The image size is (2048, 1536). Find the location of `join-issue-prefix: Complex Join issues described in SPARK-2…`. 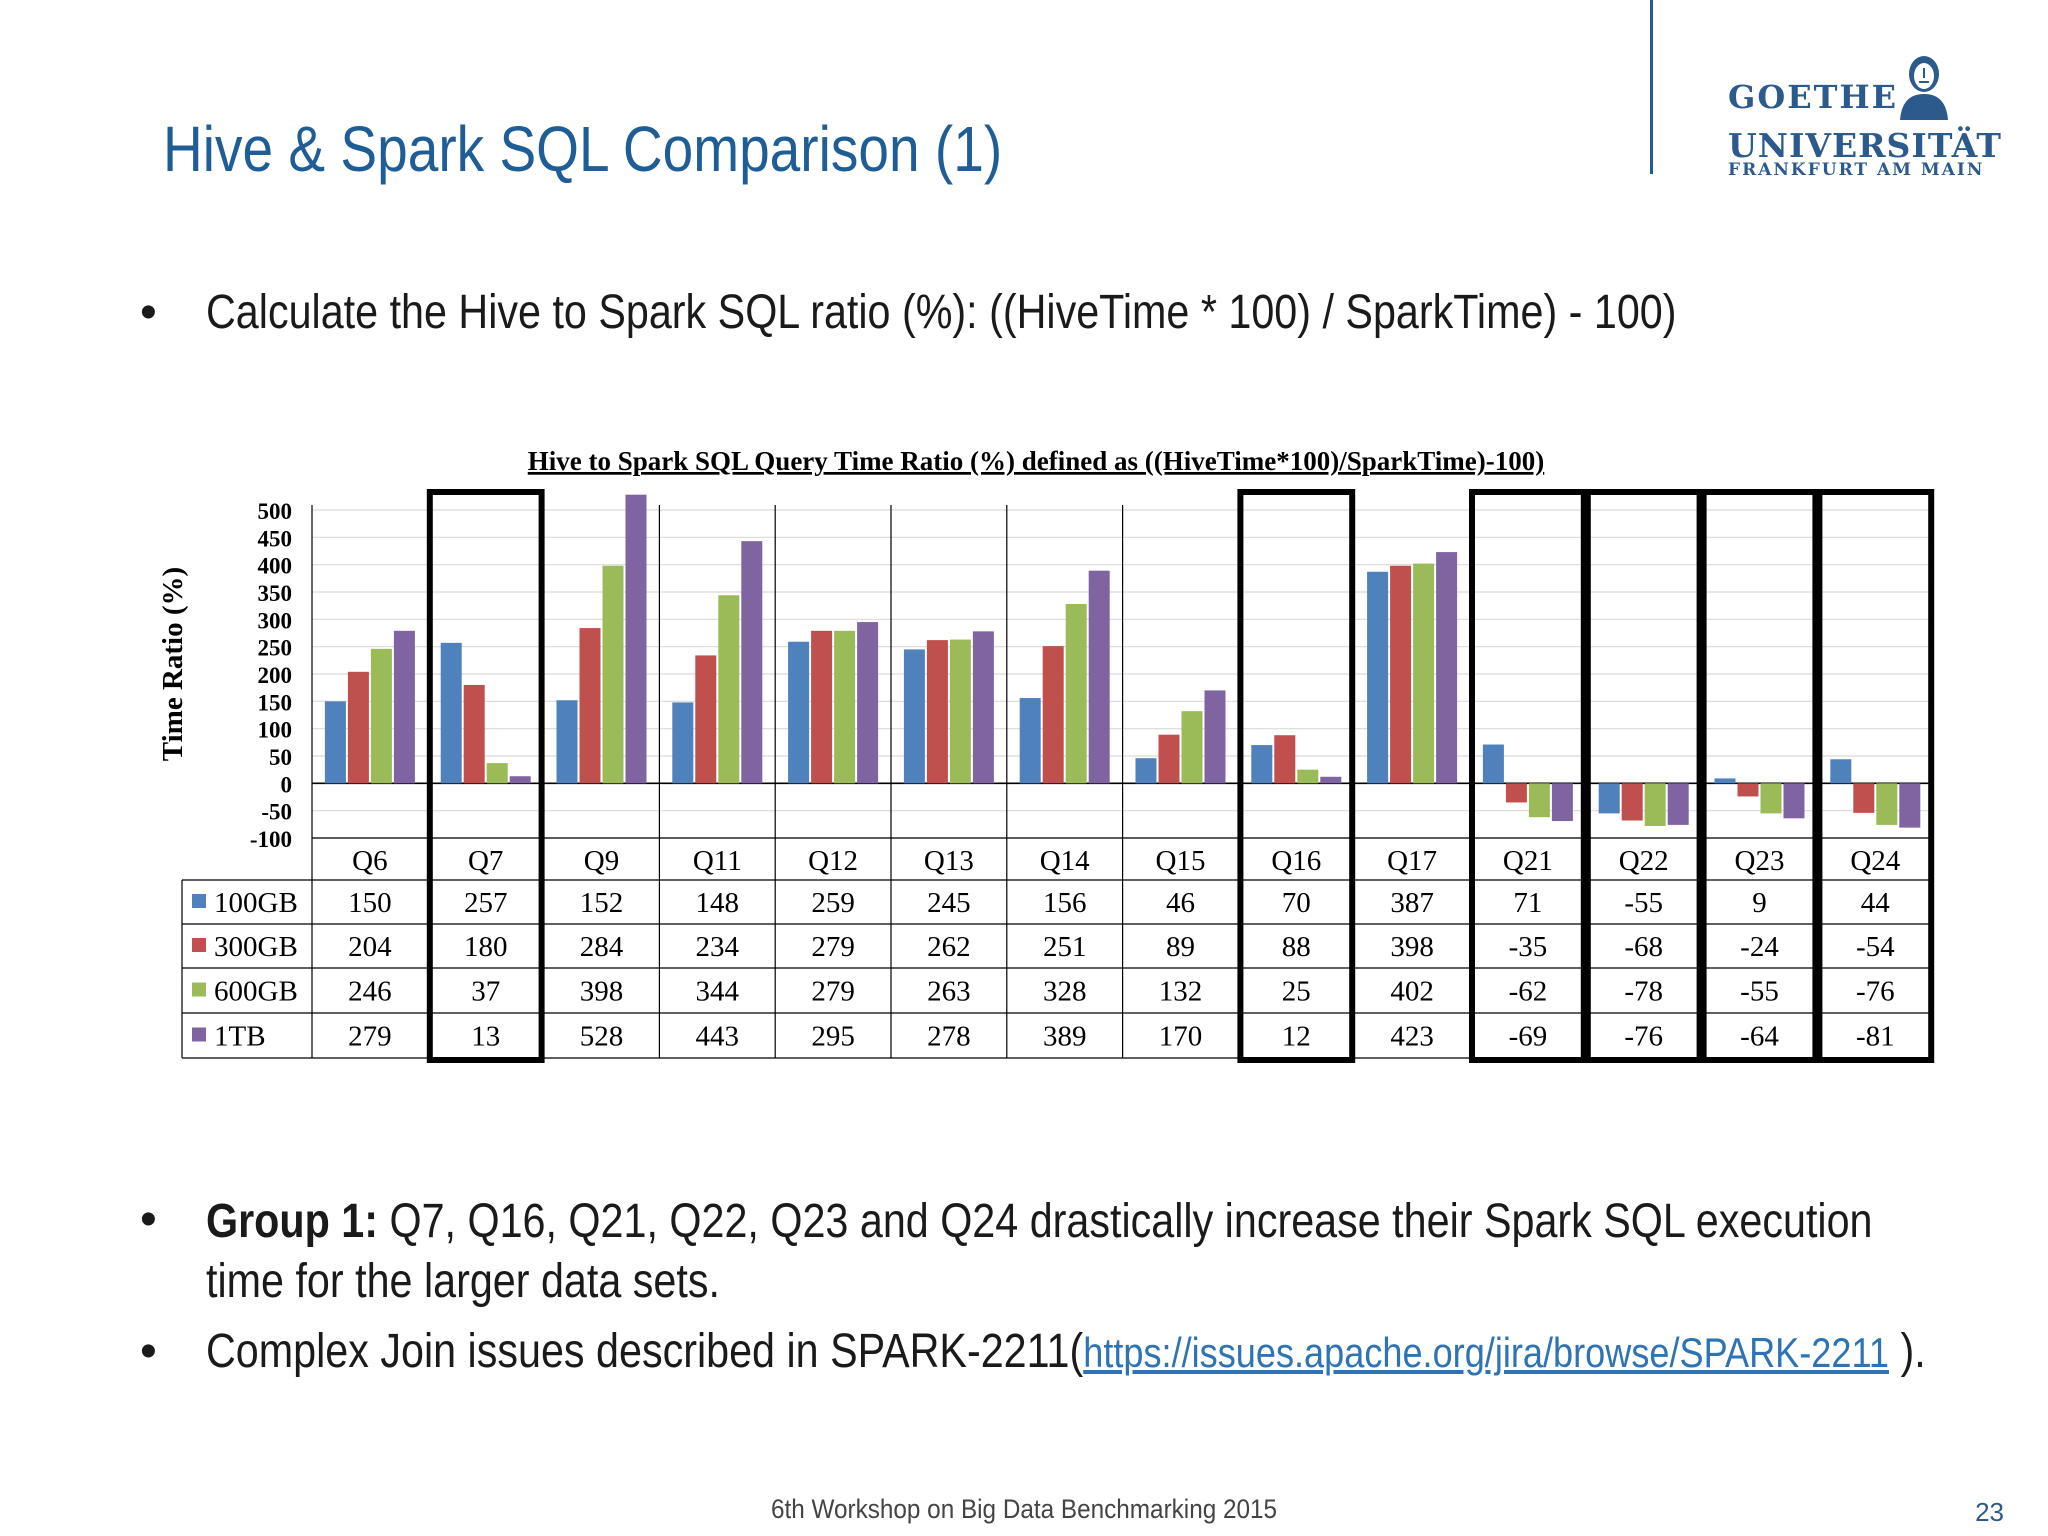

join-issue-prefix: Complex Join issues described in SPARK-2… is located at coordinates (645, 1351).